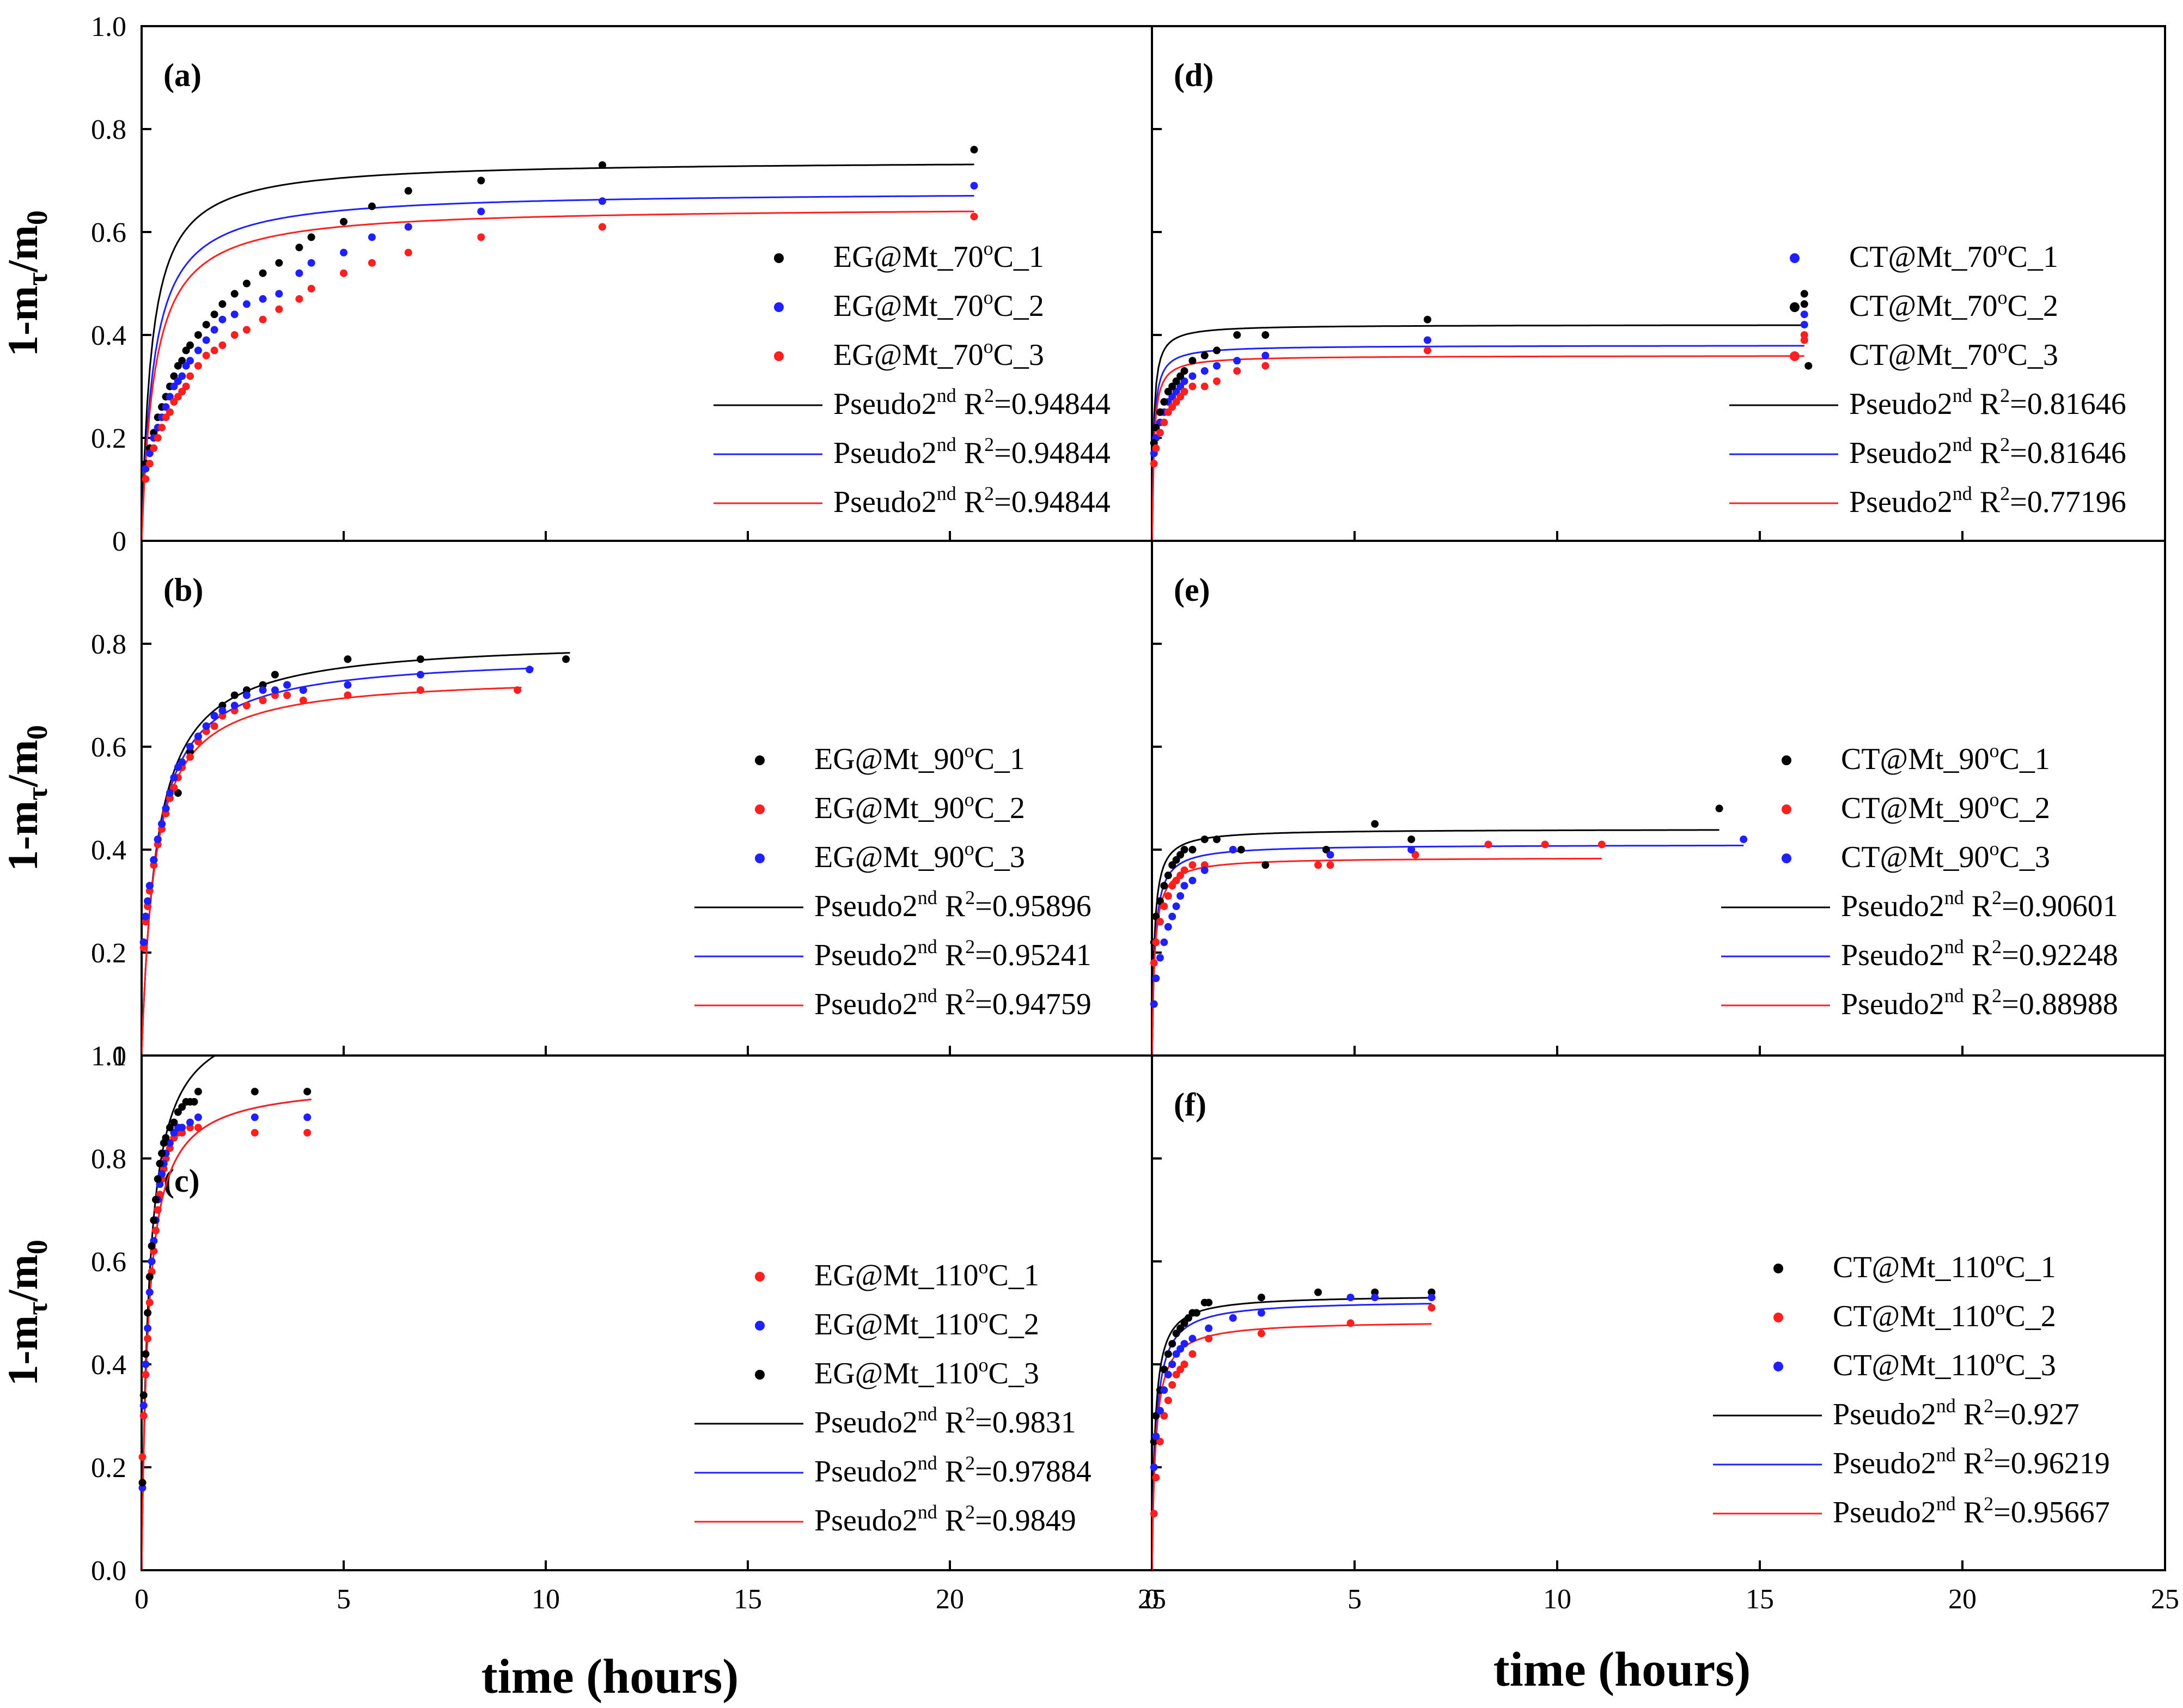  Describe the element at coordinates (1946, 807) in the screenshot. I see `legend-label-e-2: CT@Mt_90oC_2` at that location.